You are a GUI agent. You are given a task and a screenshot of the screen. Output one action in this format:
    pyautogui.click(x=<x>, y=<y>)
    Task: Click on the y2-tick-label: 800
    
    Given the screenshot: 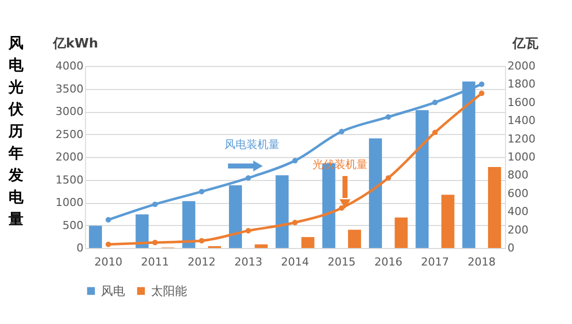 What is the action you would take?
    pyautogui.click(x=518, y=175)
    